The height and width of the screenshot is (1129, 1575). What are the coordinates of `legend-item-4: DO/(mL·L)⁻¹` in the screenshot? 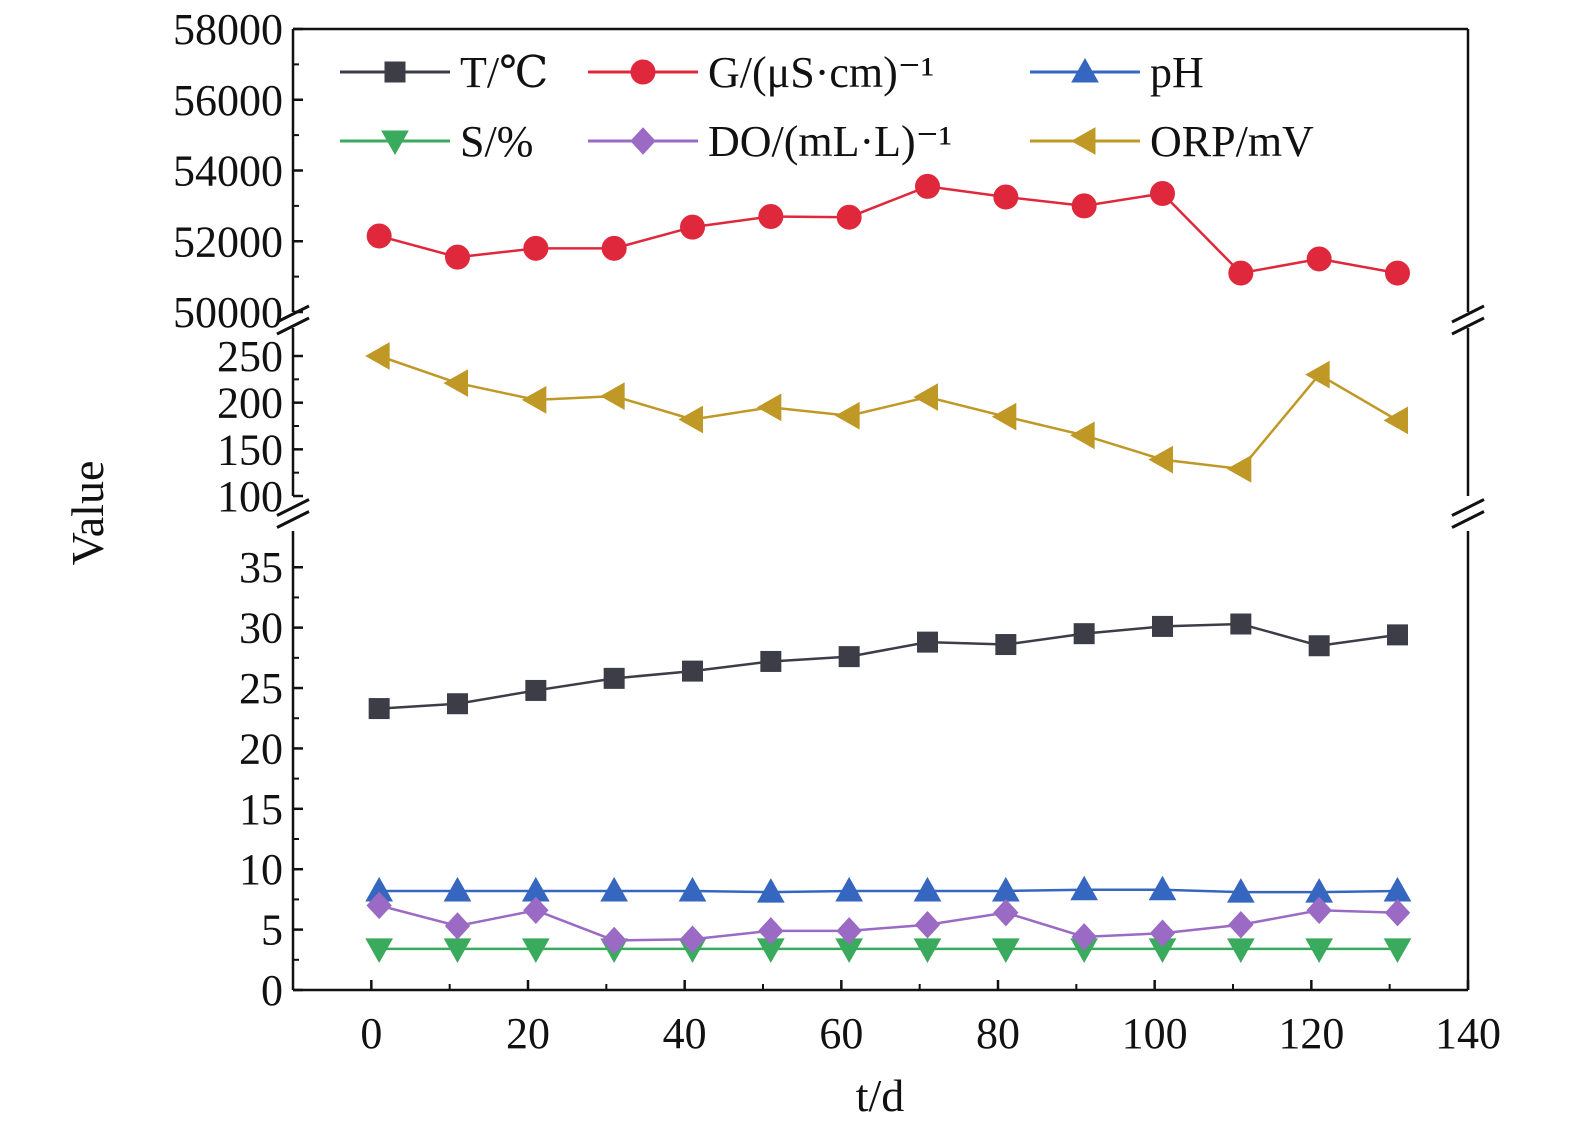 It's located at (770, 141).